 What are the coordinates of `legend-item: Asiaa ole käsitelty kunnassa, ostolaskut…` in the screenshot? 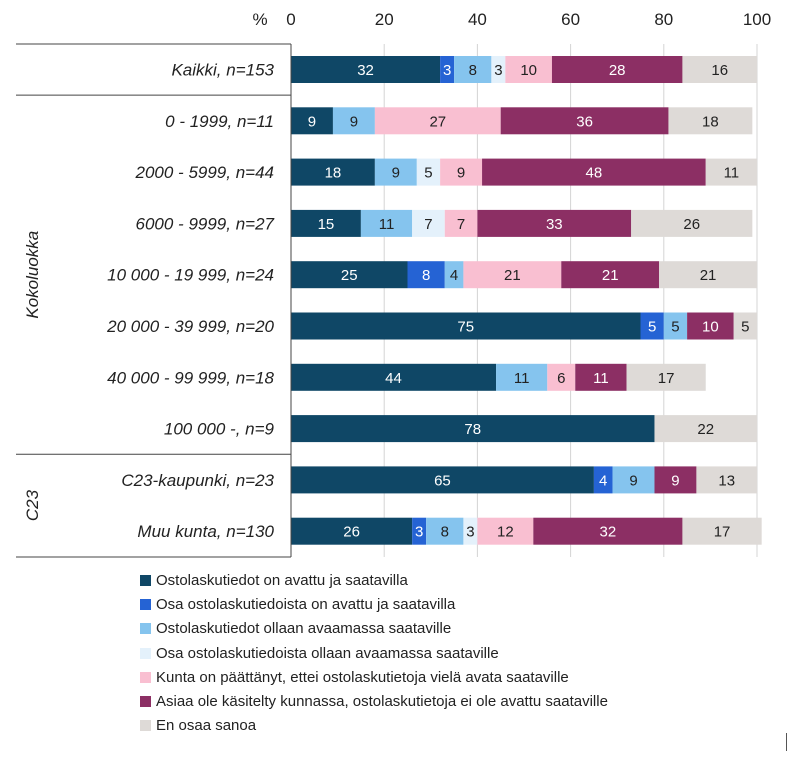 It's located at (374, 701).